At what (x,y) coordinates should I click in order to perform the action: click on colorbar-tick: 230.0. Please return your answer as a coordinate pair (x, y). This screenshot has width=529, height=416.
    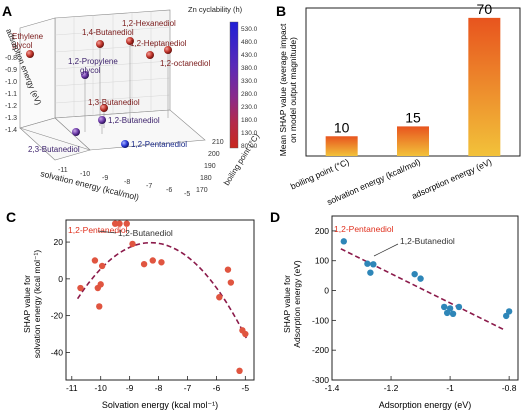
    Looking at the image, I should click on (249, 107).